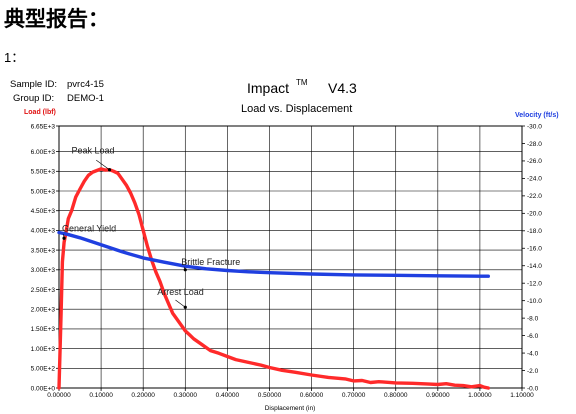 The height and width of the screenshot is (414, 576). I want to click on x-tick-label: 1.00000, so click(480, 395).